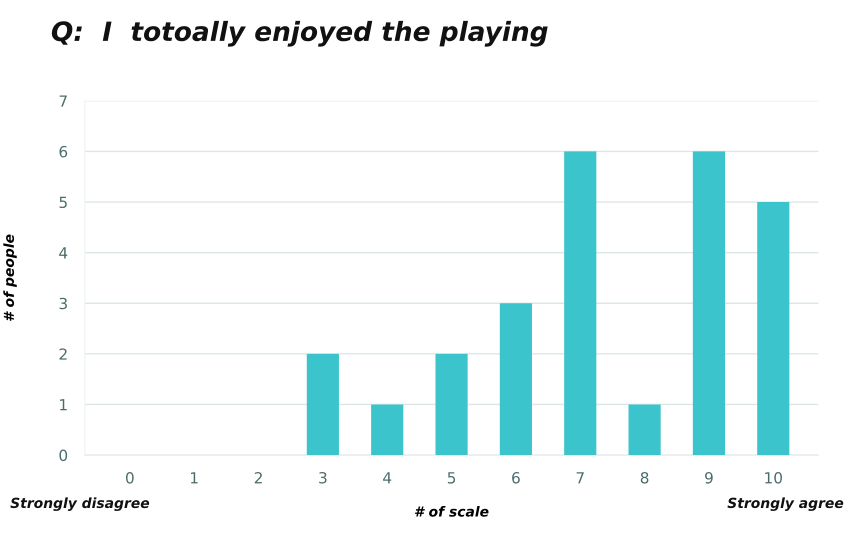  Describe the element at coordinates (63, 202) in the screenshot. I see `y-tick-label: 5` at that location.